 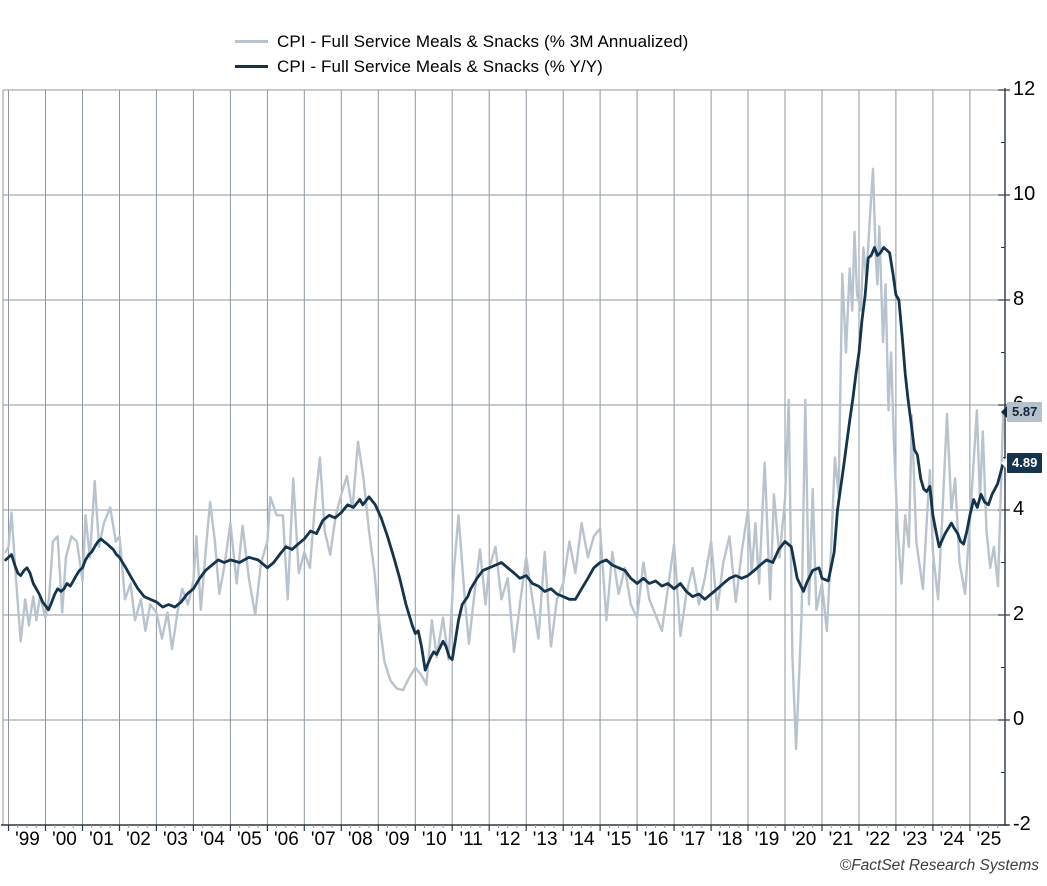 What do you see at coordinates (693, 839) in the screenshot?
I see `x-tick-label: '17` at bounding box center [693, 839].